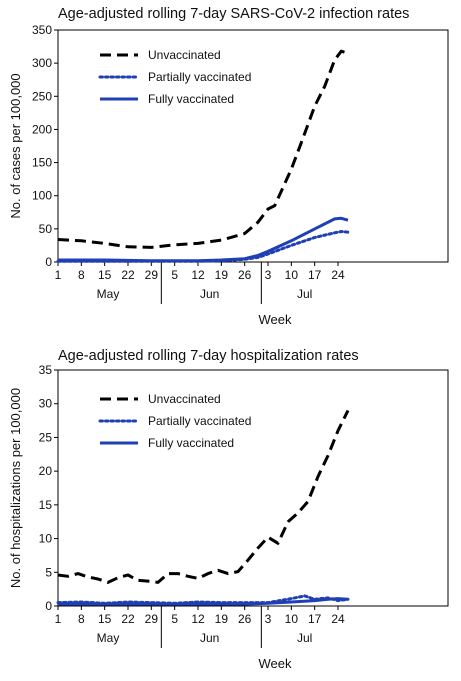  What do you see at coordinates (42, 129) in the screenshot?
I see `y-tick-label: 200` at bounding box center [42, 129].